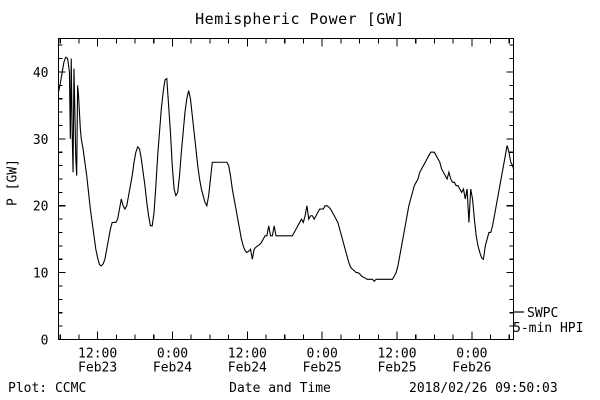 This screenshot has width=600, height=400. I want to click on legend-entry-product: 5-min HPI, so click(548, 328).